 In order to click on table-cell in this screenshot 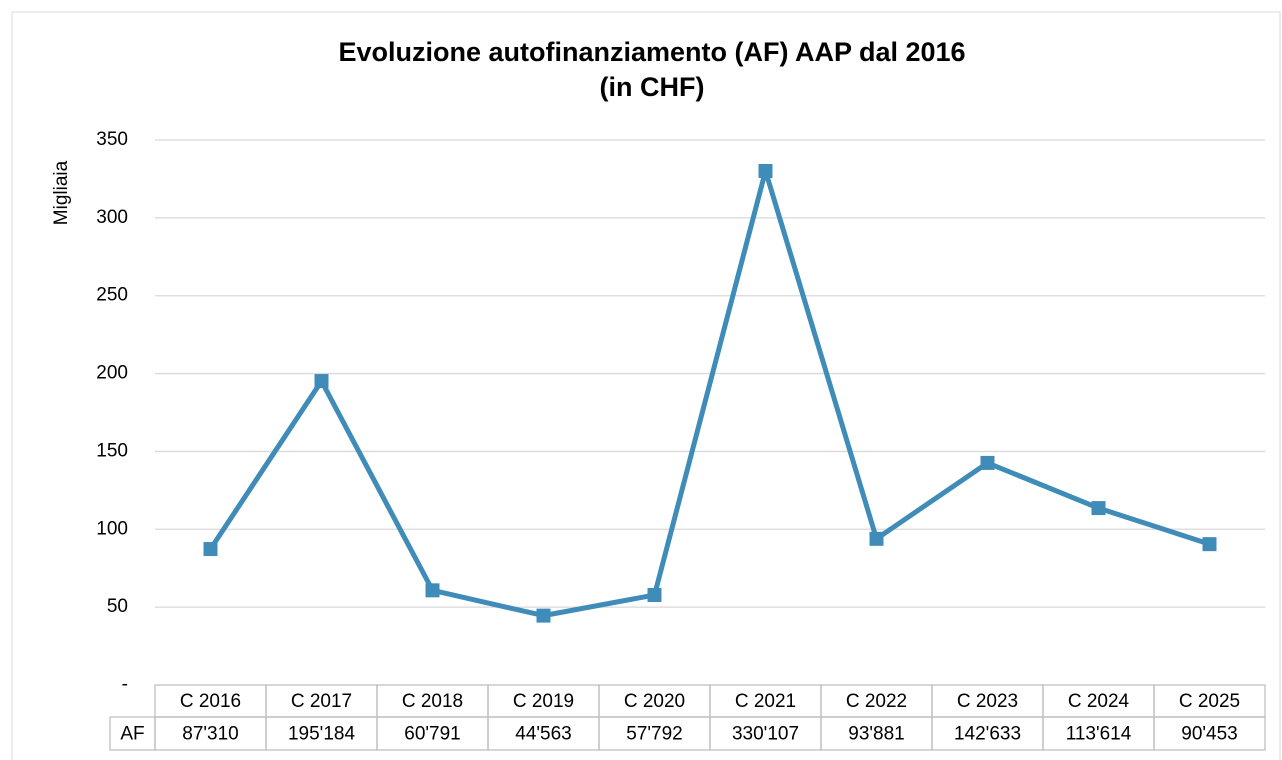, I will do `click(1209, 733)`.